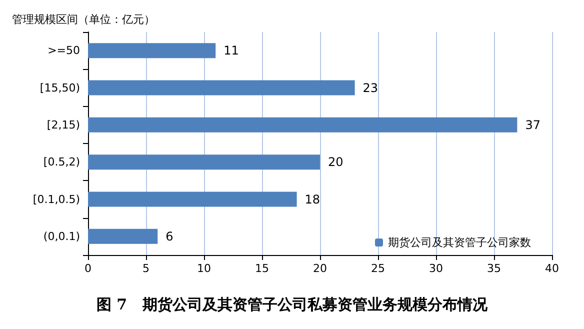 The image size is (584, 329). What do you see at coordinates (378, 268) in the screenshot?
I see `x-tick-label: 25` at bounding box center [378, 268].